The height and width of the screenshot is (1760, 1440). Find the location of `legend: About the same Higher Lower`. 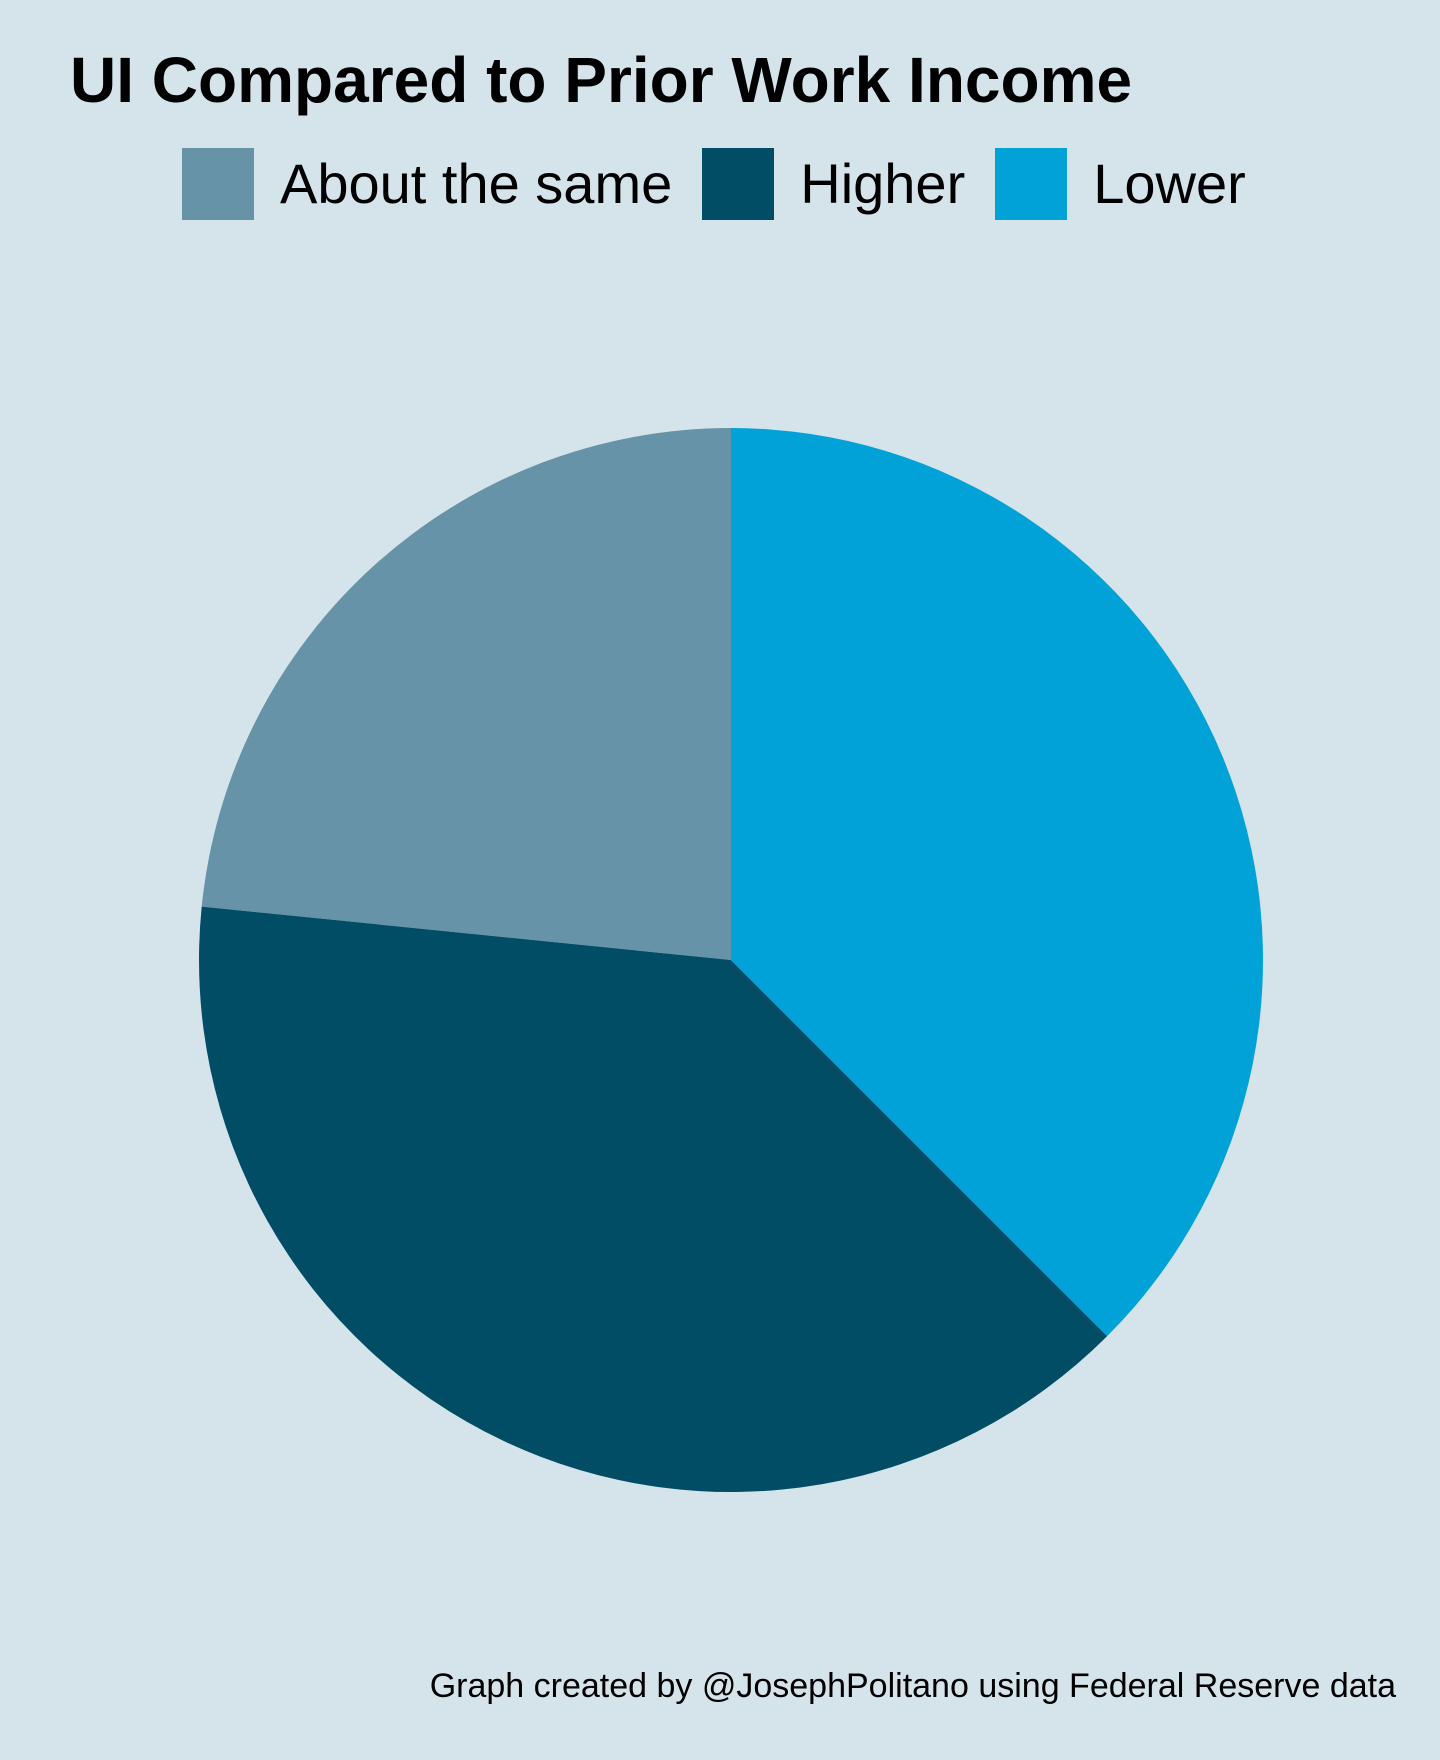

legend: About the same Higher Lower is located at coordinates (714, 184).